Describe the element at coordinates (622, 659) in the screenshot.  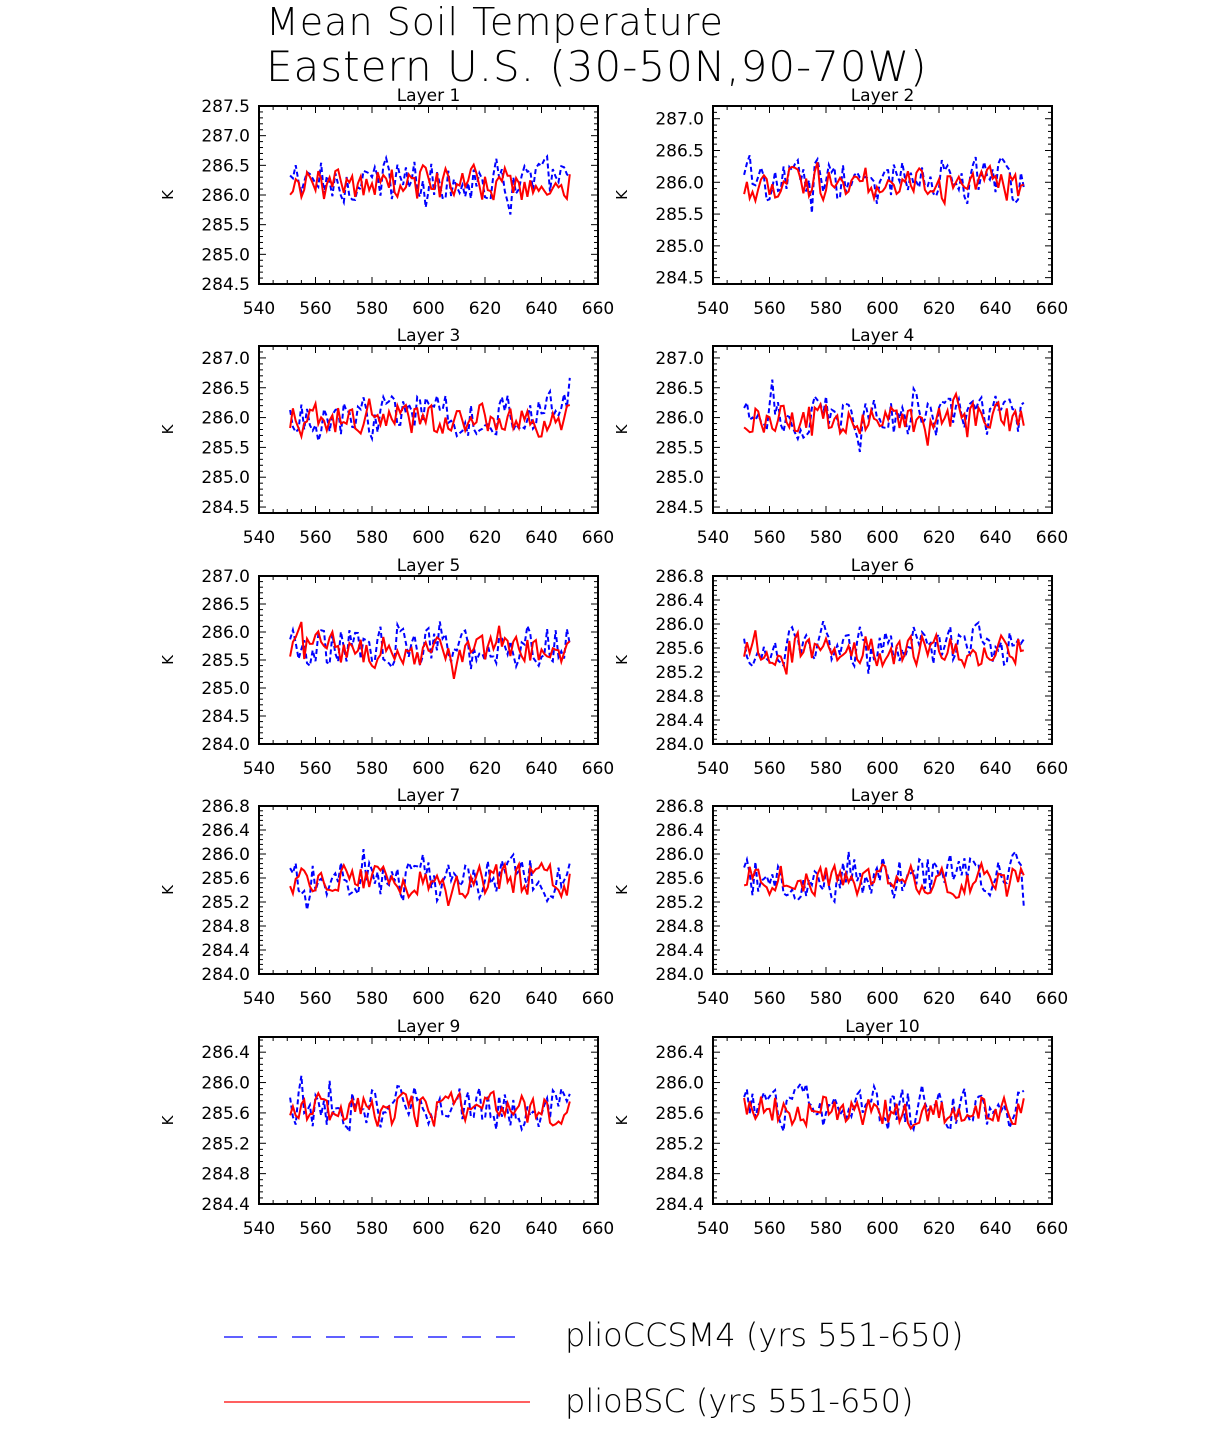
I see `layer6-y-axis-label: K` at that location.